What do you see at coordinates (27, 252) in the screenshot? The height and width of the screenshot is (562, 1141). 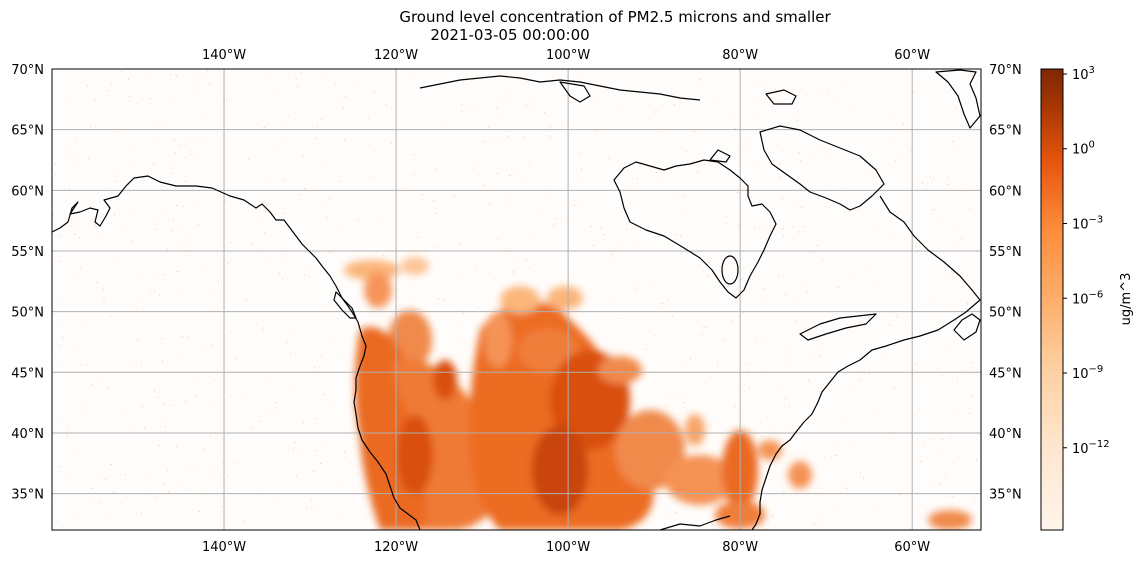 I see `lat-tick-label-left: 55°N` at bounding box center [27, 252].